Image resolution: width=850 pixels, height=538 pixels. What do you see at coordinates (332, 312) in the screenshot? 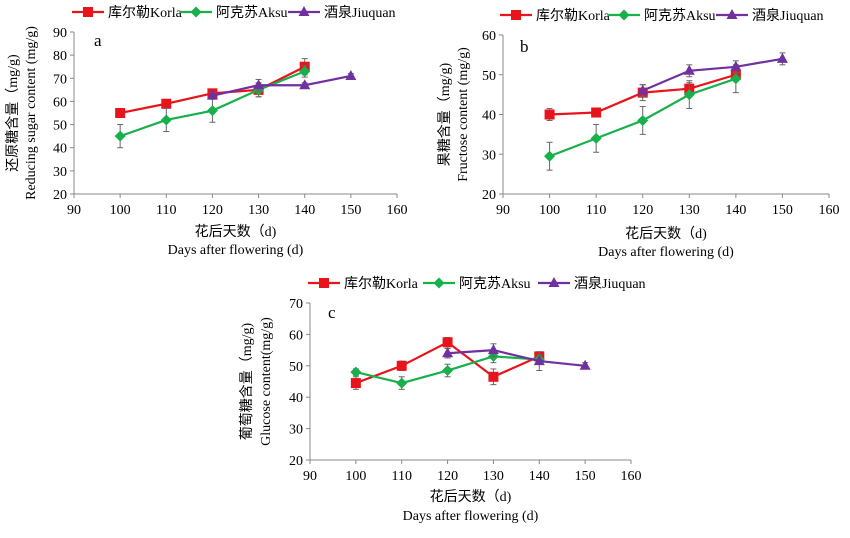
I see `panel-label: c` at bounding box center [332, 312].